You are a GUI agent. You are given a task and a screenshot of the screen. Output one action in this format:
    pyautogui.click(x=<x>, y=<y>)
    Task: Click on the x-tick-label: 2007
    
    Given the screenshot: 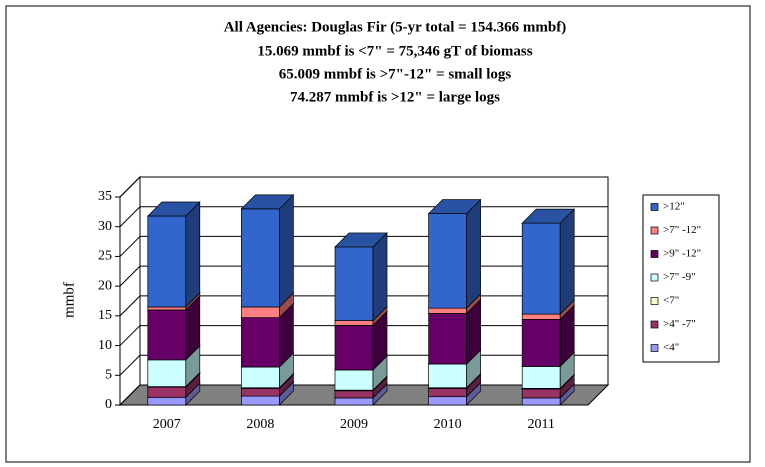 What is the action you would take?
    pyautogui.click(x=167, y=424)
    